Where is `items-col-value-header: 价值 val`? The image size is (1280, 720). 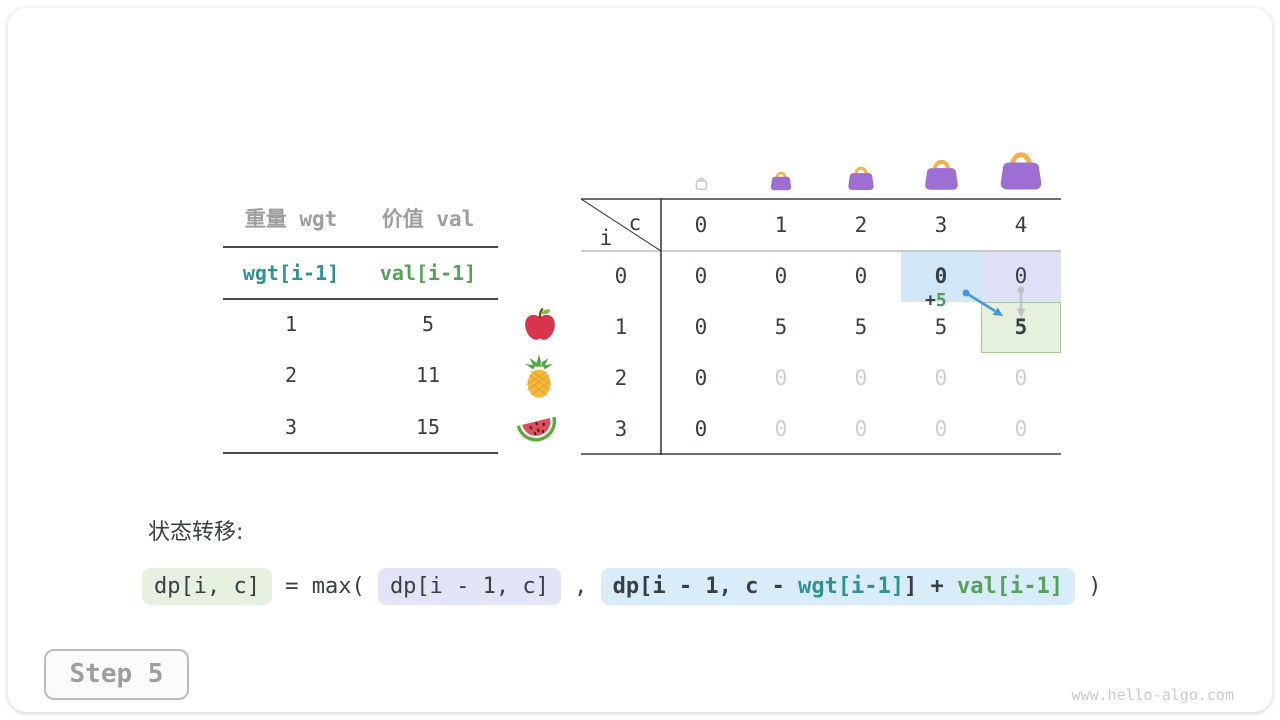
items-col-value-header: 价值 val is located at coordinates (428, 219).